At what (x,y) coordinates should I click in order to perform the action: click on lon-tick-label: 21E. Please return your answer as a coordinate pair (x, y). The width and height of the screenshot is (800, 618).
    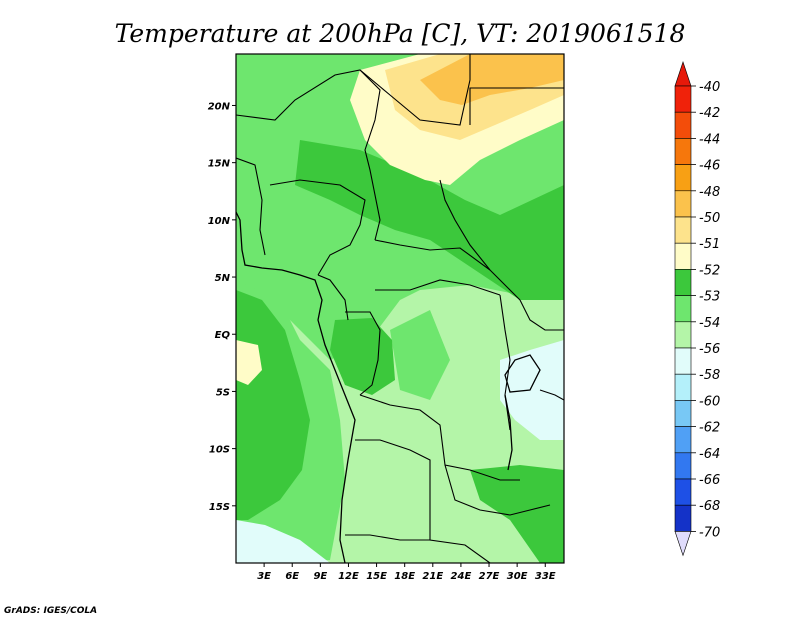
    Looking at the image, I should click on (432, 576).